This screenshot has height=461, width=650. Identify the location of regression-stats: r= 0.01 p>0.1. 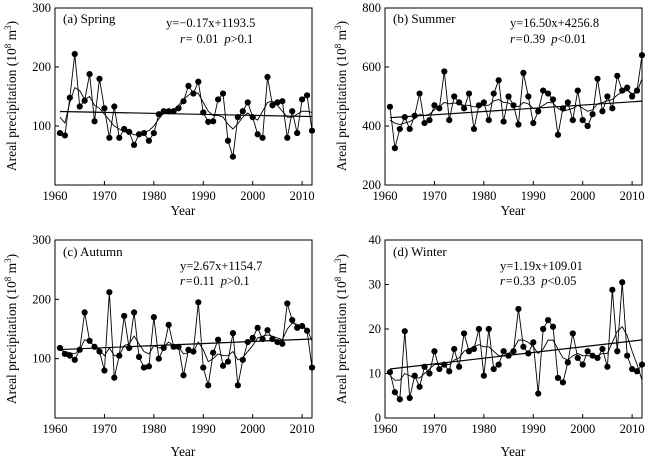
(216, 39).